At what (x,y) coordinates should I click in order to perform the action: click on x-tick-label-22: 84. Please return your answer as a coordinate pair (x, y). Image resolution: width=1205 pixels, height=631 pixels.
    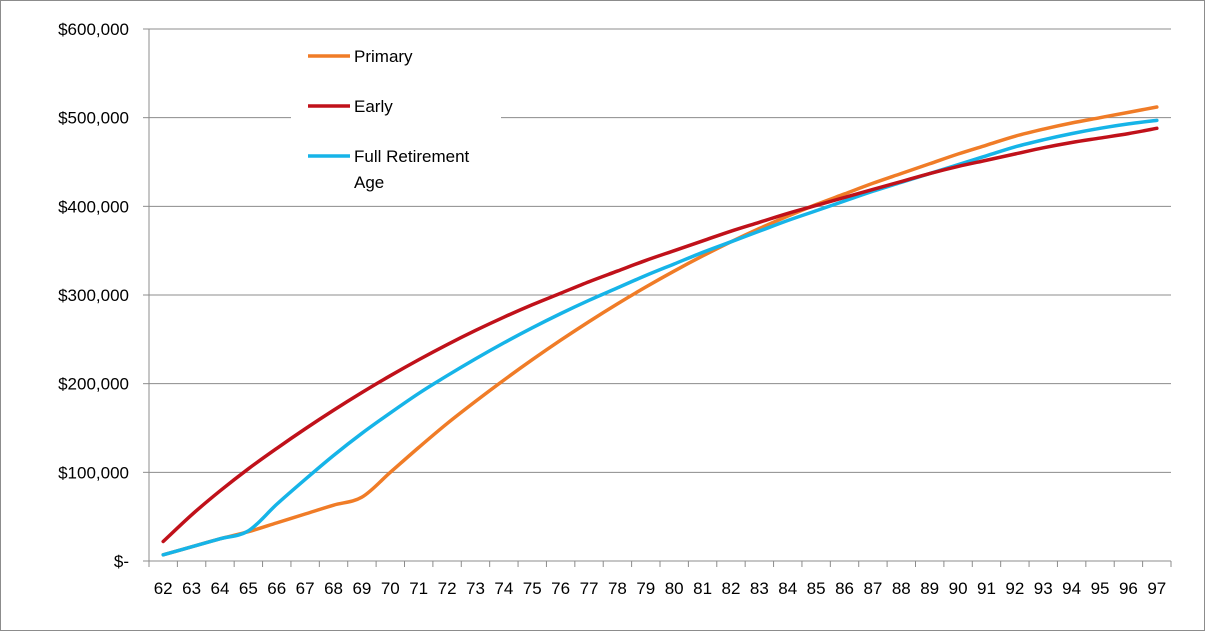
    Looking at the image, I should click on (787, 588).